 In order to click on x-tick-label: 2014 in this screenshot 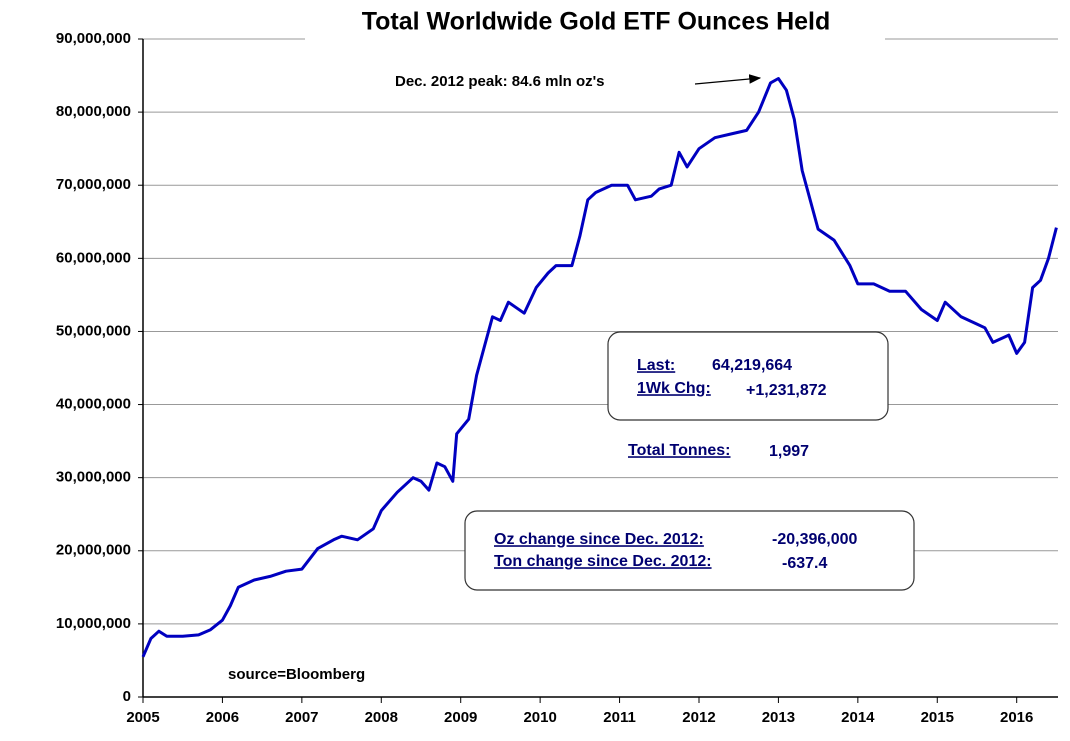, I will do `click(858, 717)`.